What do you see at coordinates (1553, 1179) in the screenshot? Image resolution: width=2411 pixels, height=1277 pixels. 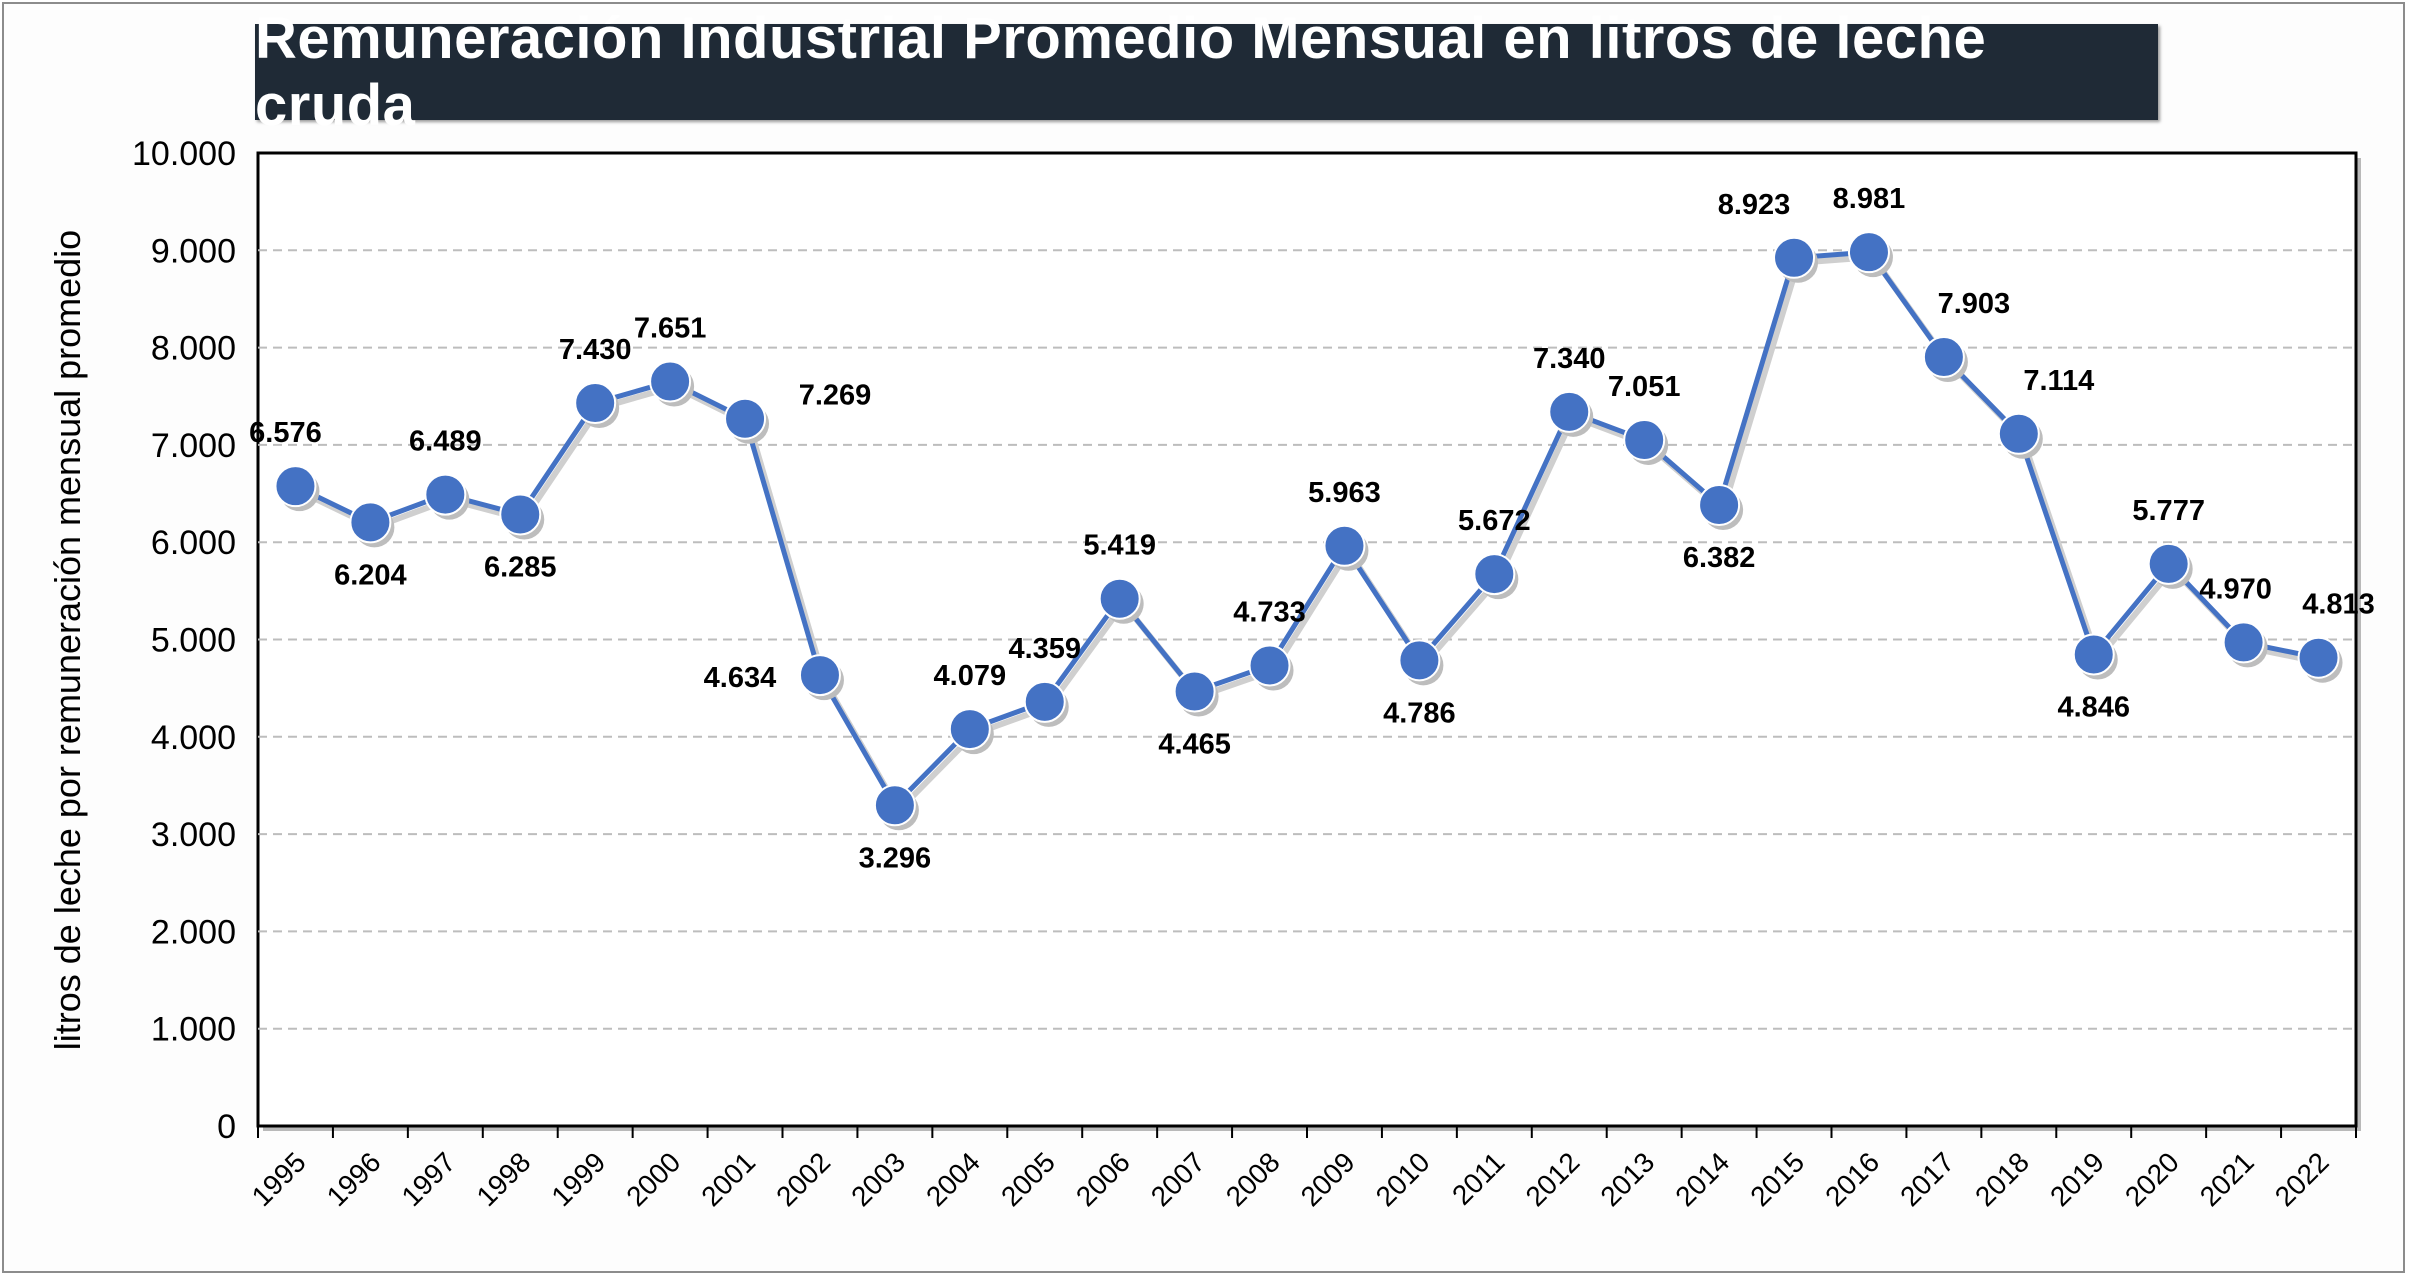 I see `x-tick-label: 2012` at bounding box center [1553, 1179].